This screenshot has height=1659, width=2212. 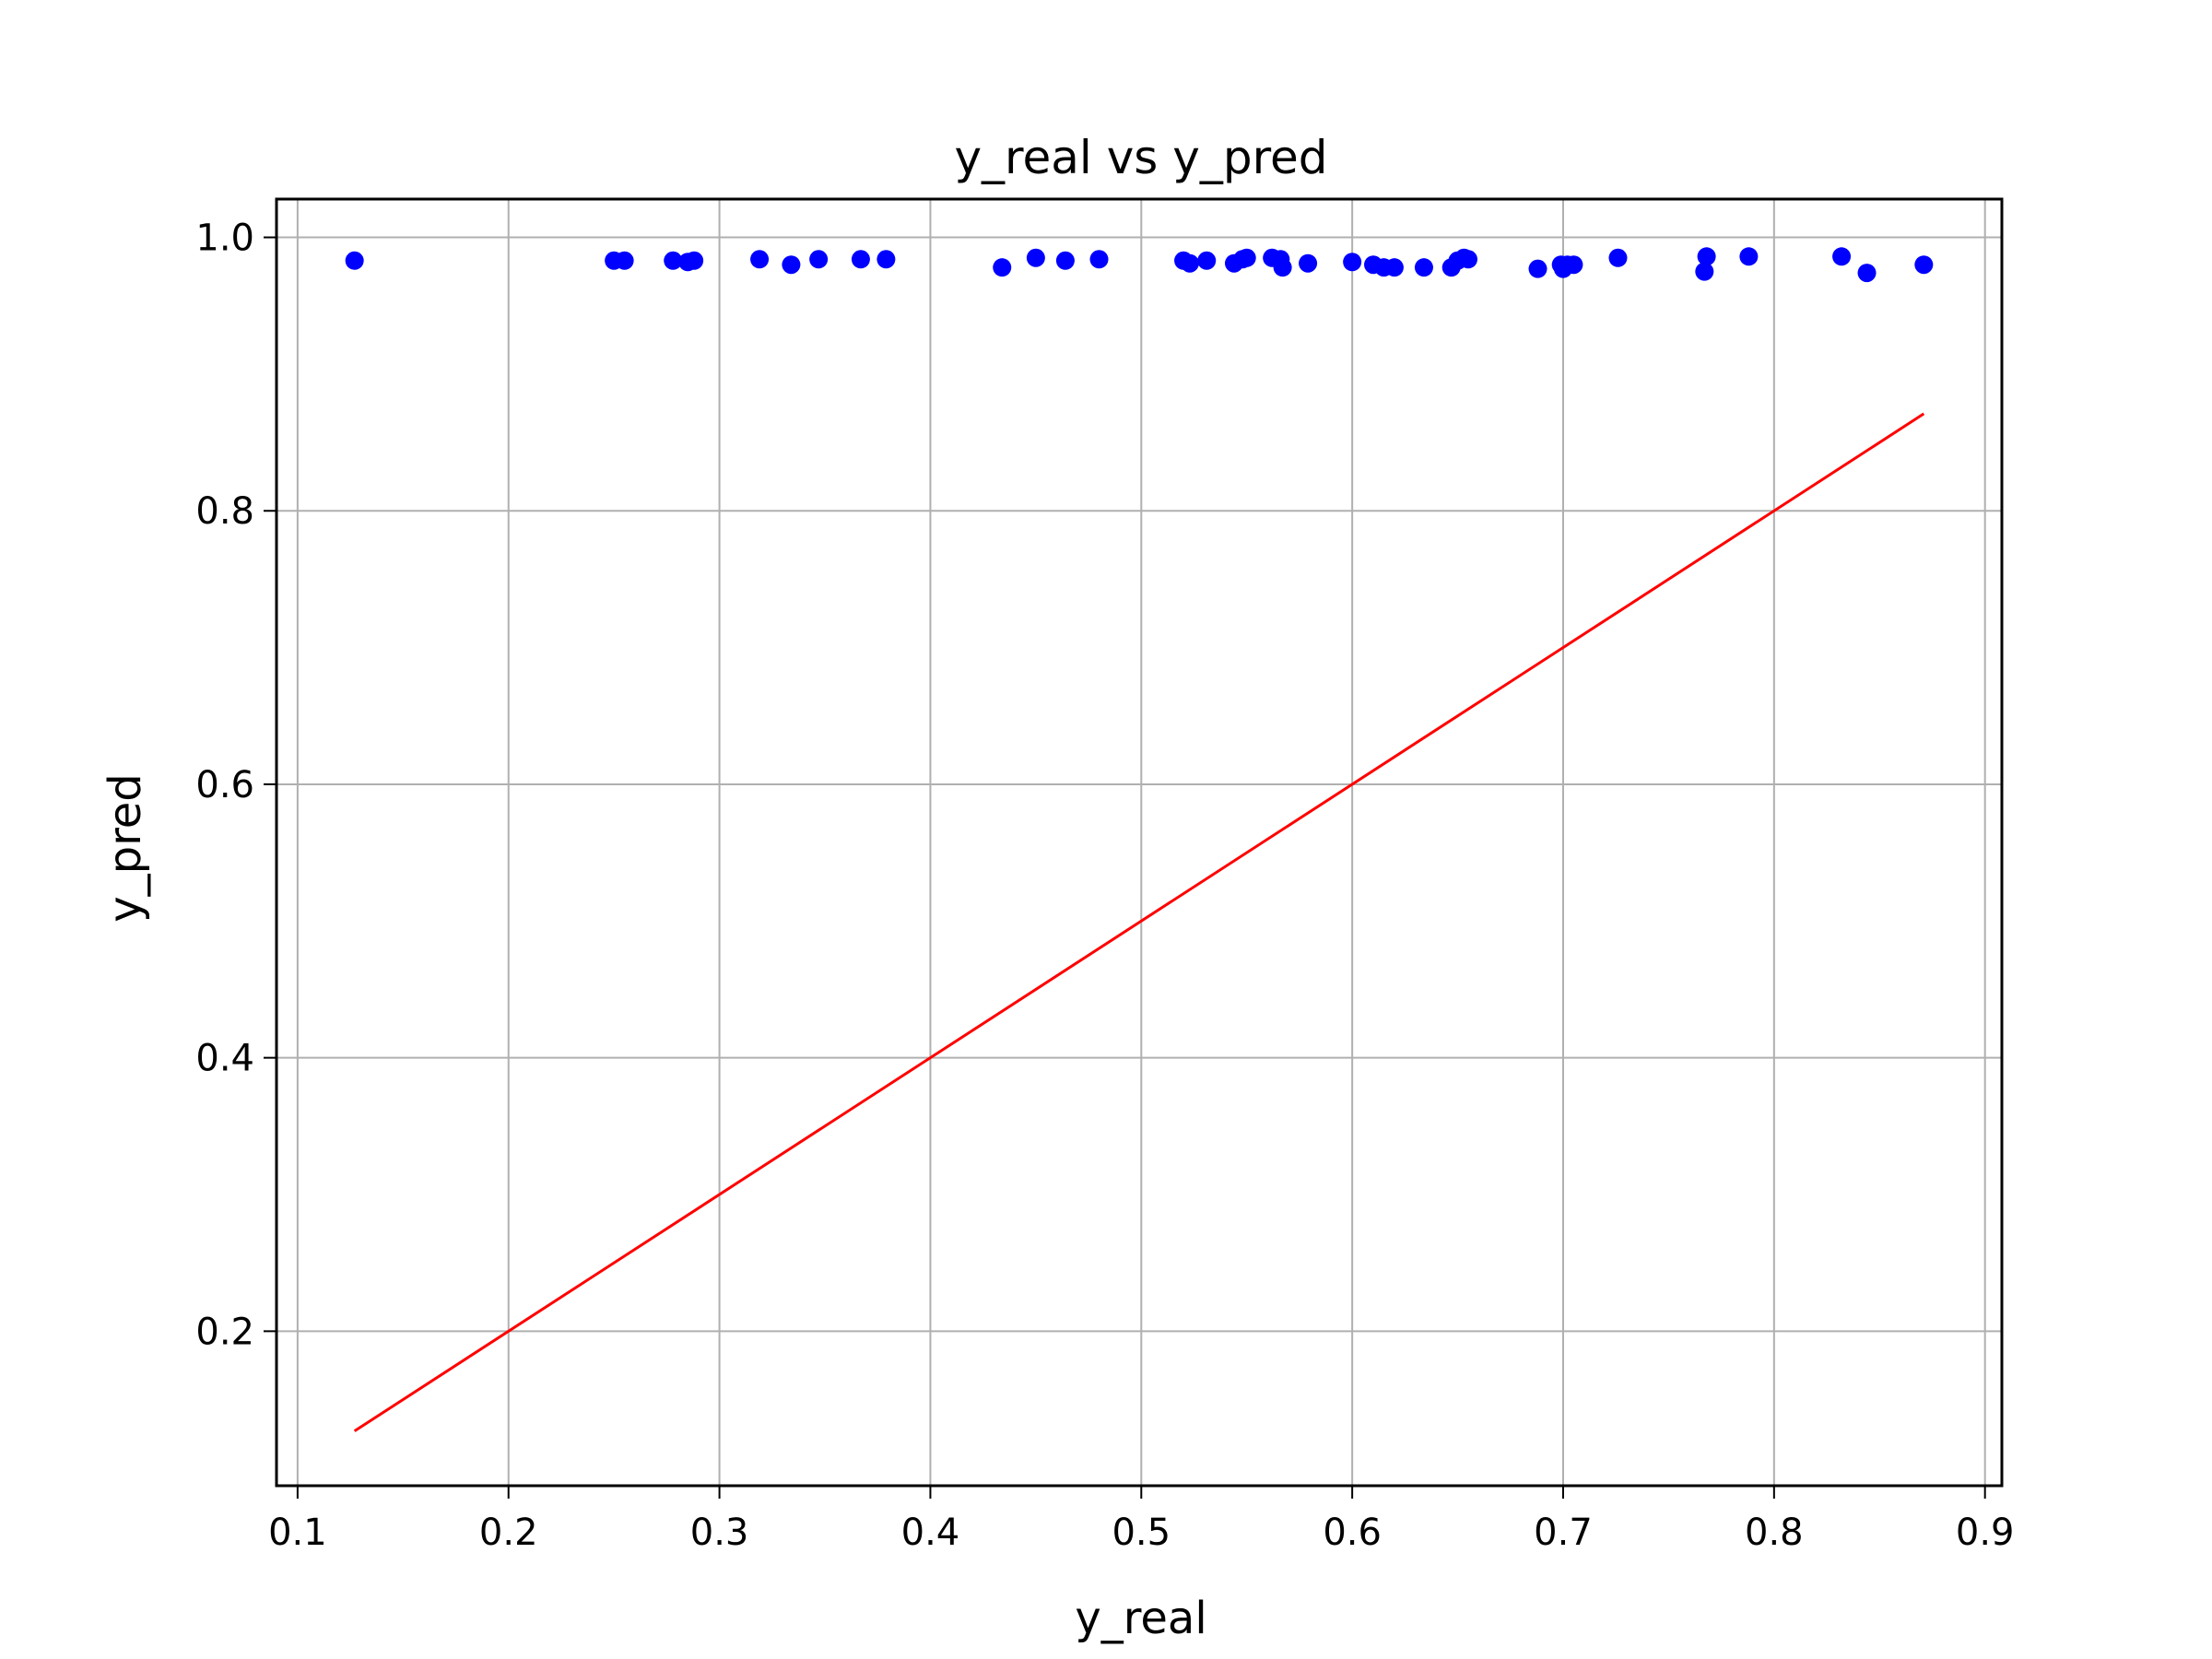 I want to click on x-axis-ticks: 0.1 0.2 0.3 0.4 0.5 0.6 0.7 0.8 0.9, so click(x=1141, y=1520).